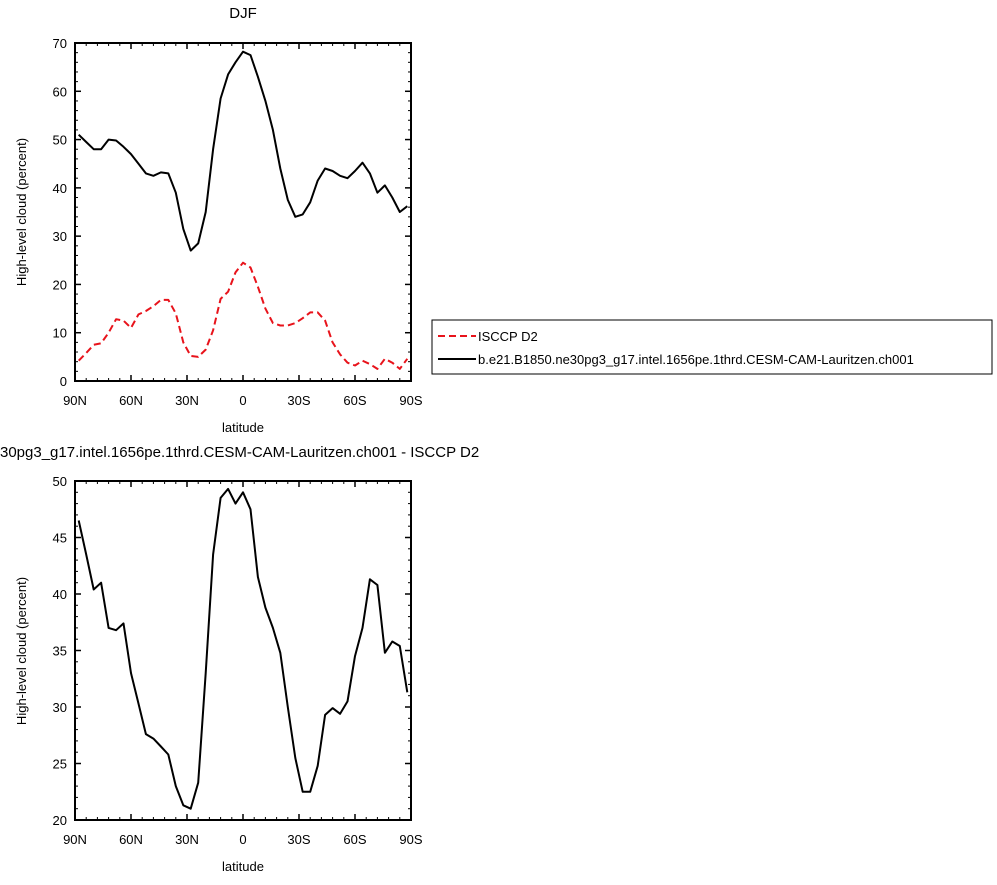  I want to click on x-axis-label-difference: latitude, so click(243, 866).